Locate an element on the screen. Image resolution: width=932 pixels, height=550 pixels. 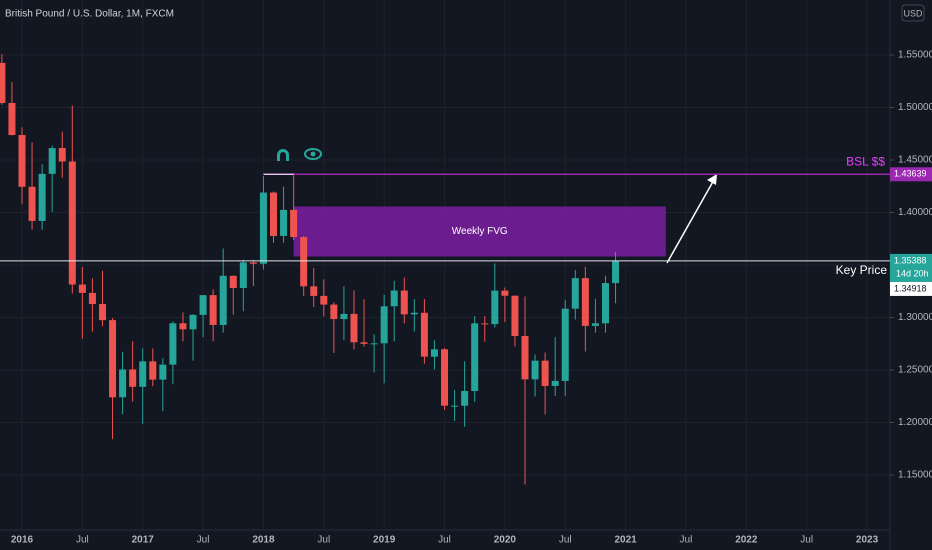
countdown: 14d 20h is located at coordinates (912, 273).